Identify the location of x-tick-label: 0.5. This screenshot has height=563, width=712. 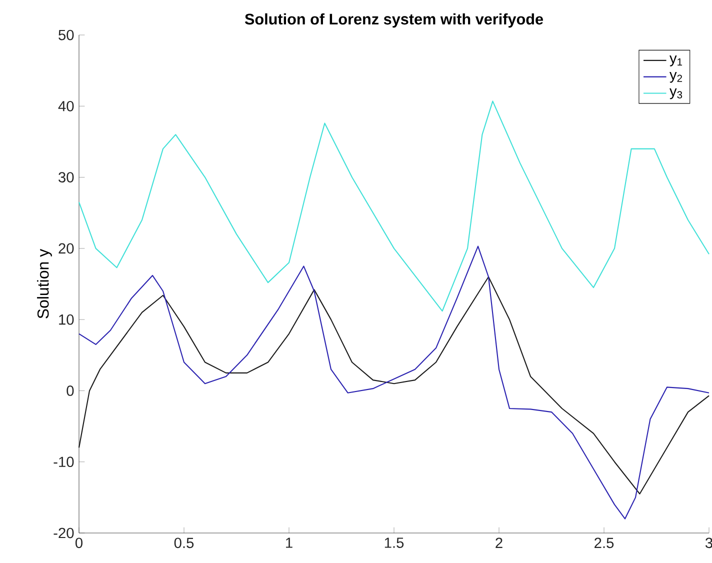
(184, 543).